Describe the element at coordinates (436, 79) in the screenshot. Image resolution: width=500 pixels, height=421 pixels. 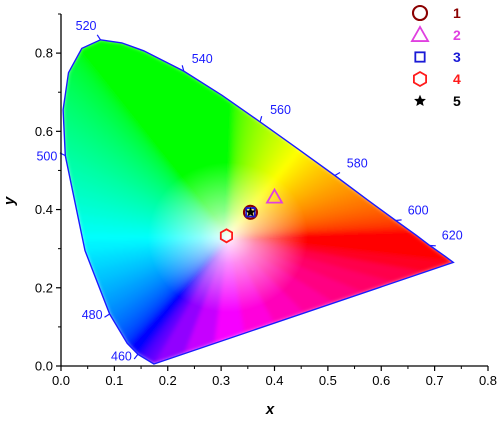
I see `legend-item: 4` at that location.